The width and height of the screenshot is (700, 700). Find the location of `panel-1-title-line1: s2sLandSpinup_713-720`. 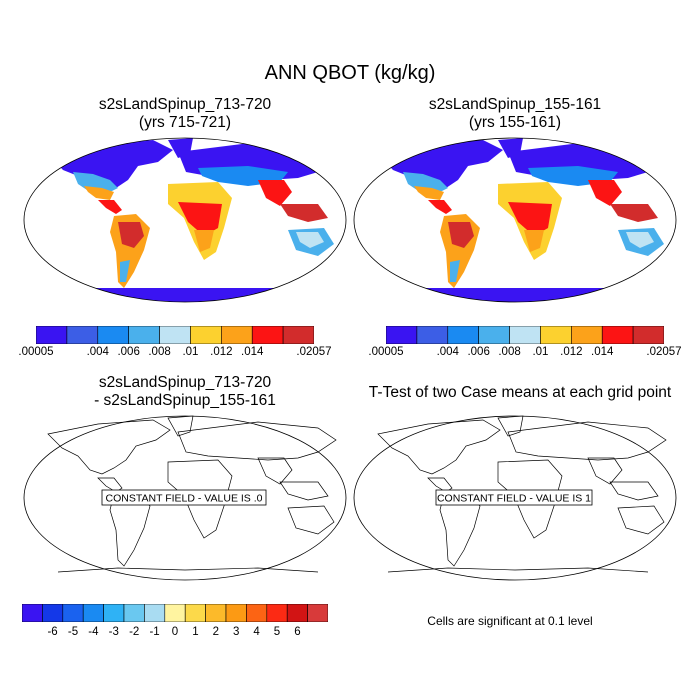

panel-1-title-line1: s2sLandSpinup_713-720 is located at coordinates (185, 104).